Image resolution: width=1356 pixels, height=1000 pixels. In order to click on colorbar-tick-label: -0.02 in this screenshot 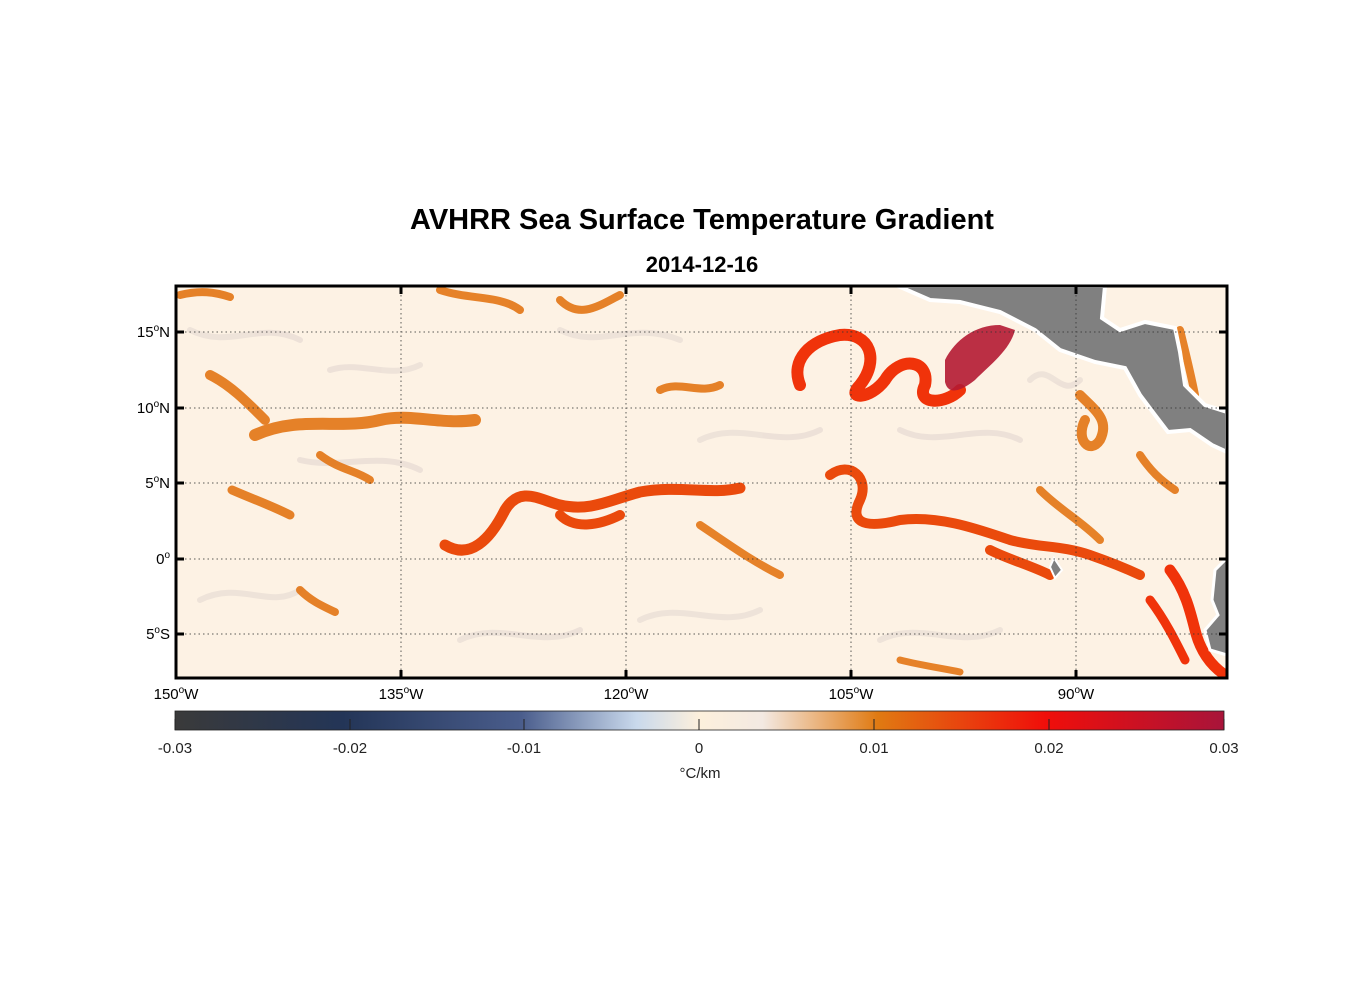, I will do `click(350, 748)`.